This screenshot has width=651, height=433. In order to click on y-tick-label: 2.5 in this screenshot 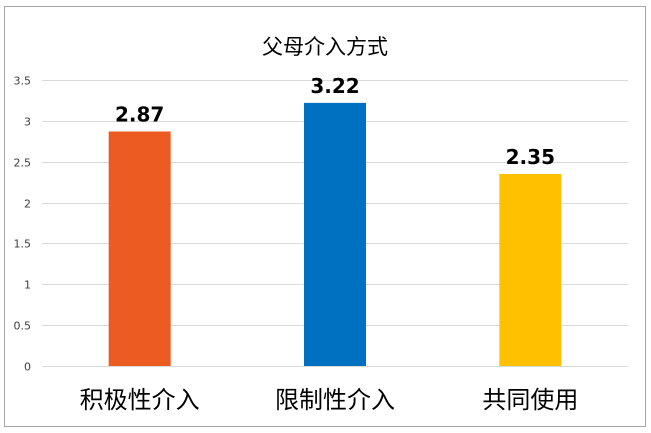, I will do `click(23, 163)`.